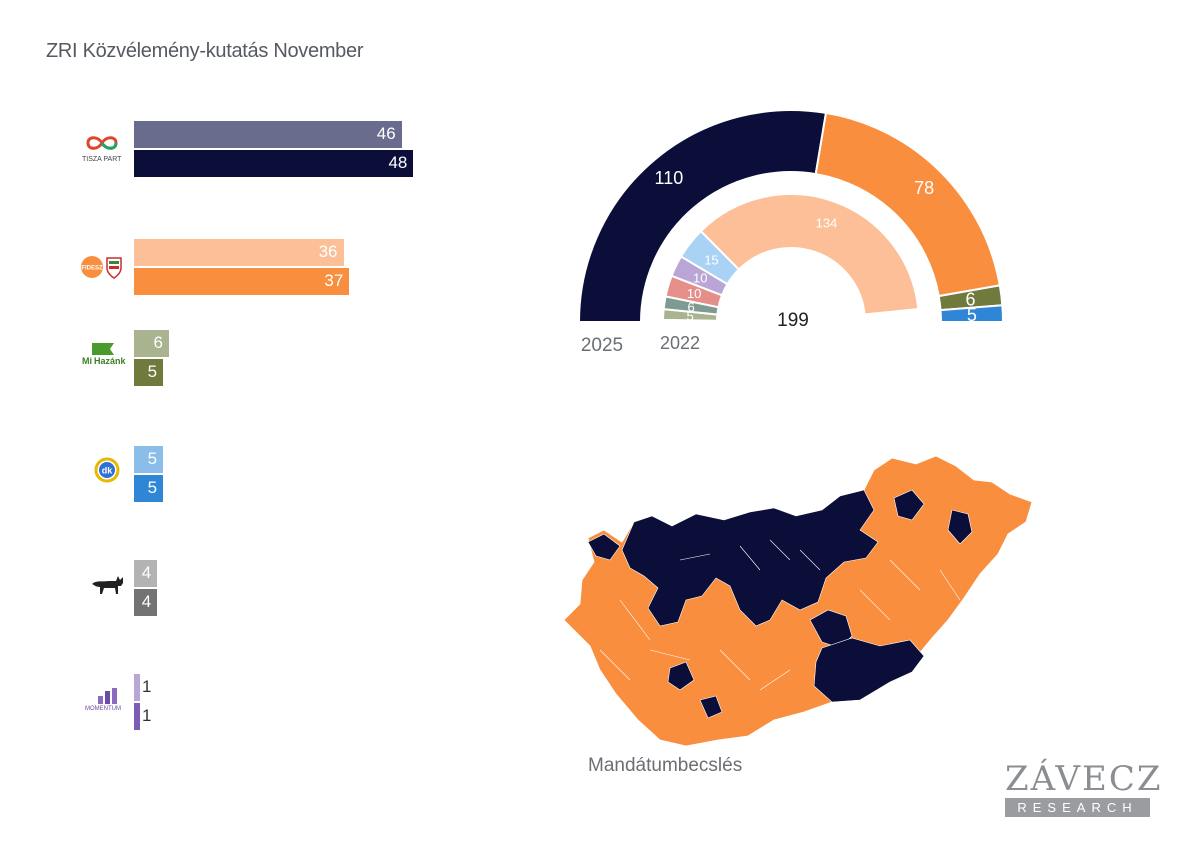 Image resolution: width=1200 pixels, height=868 pixels. Describe the element at coordinates (239, 252) in the screenshot. I see `bar-fidesz-prev: 36` at that location.